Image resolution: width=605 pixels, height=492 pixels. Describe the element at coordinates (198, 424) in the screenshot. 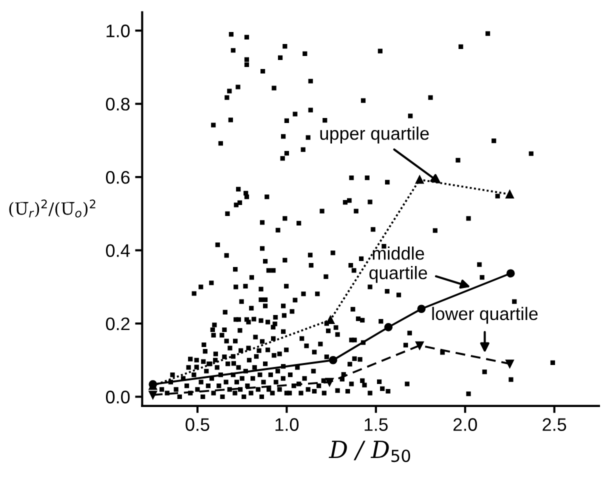

I see `x-tick-label: 0.5` at that location.